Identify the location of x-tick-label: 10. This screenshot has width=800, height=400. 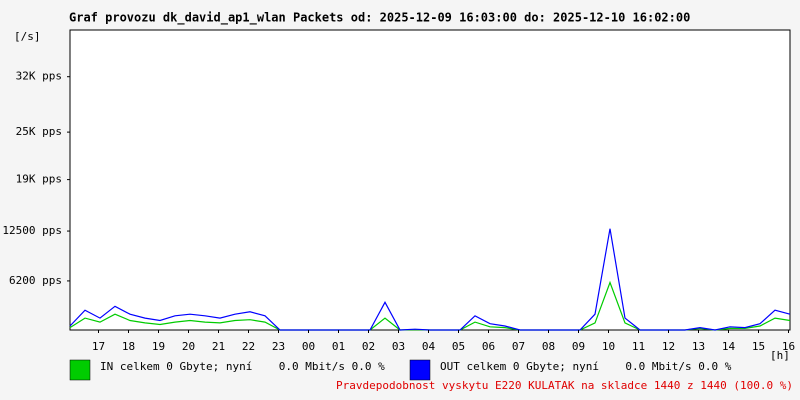
(608, 346).